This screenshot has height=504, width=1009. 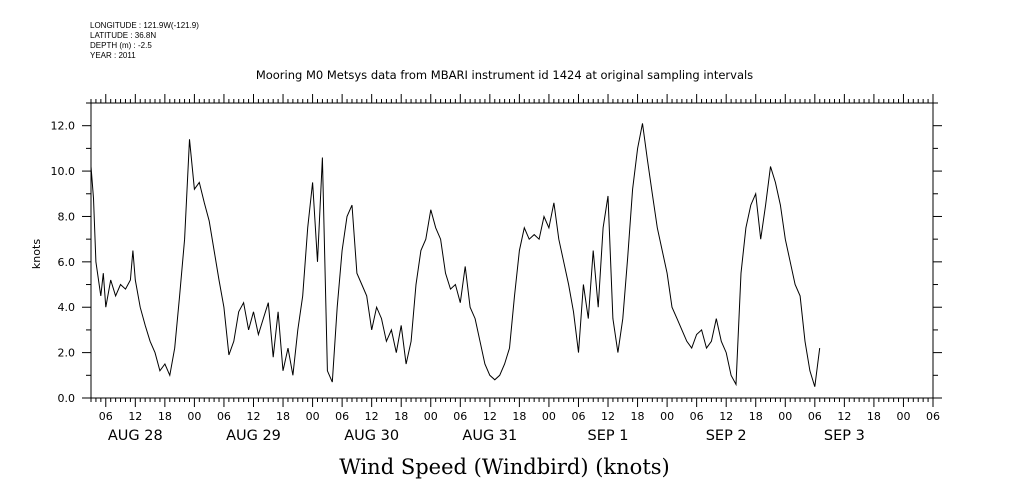 What do you see at coordinates (36, 254) in the screenshot?
I see `y-axis-label: knots` at bounding box center [36, 254].